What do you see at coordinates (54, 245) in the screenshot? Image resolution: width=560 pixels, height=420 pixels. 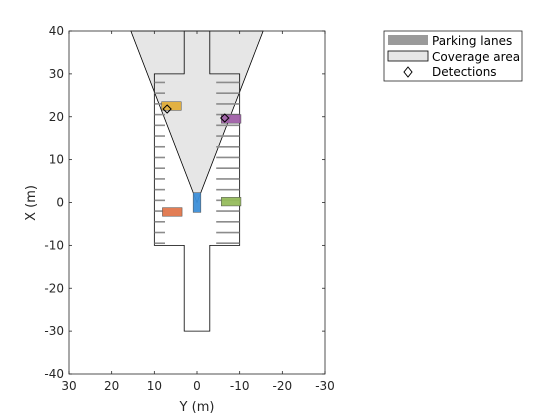 I see `y-tick-label-5: -10` at bounding box center [54, 245].